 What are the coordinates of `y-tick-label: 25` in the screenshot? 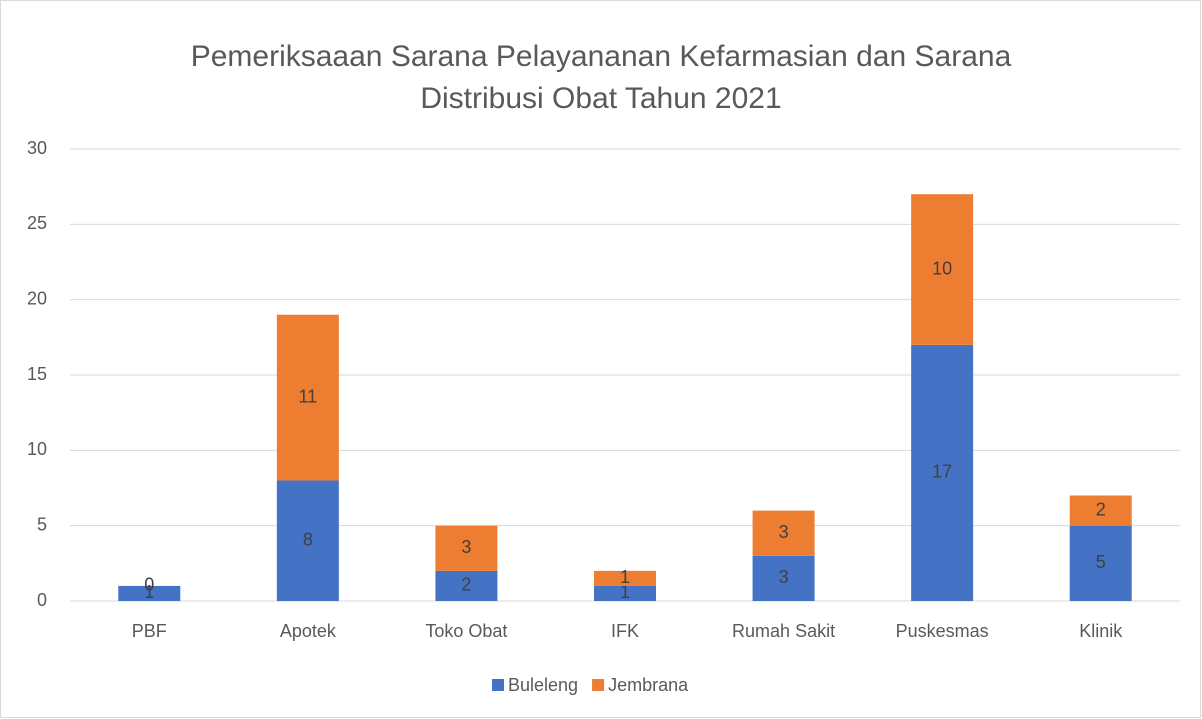 It's located at (37, 223).